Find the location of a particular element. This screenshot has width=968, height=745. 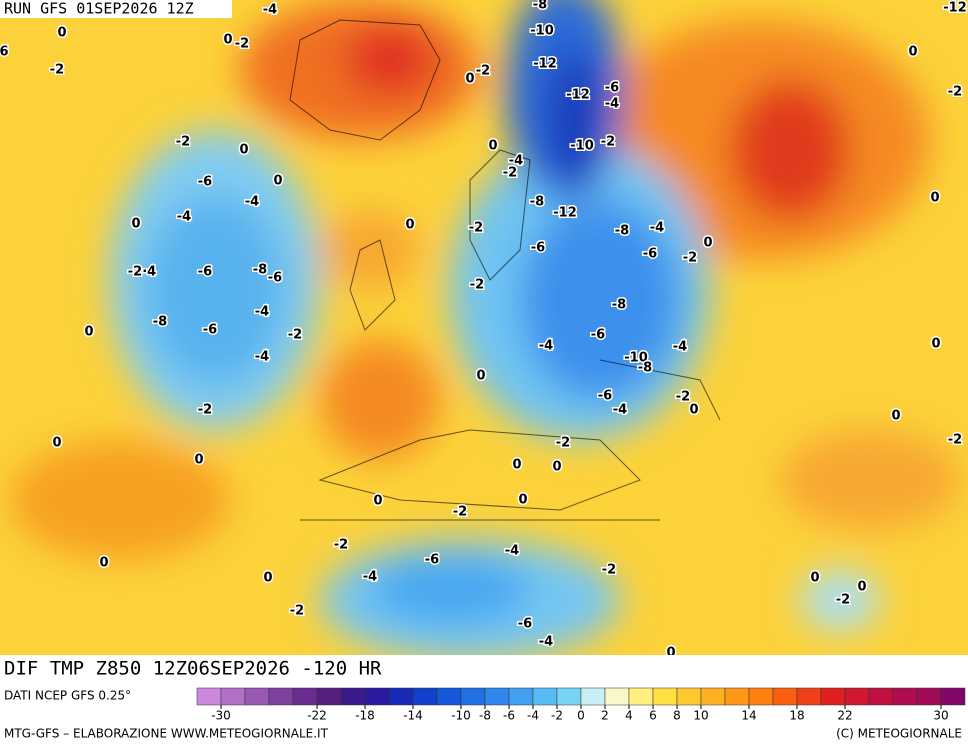

contour-label: -8 is located at coordinates (537, 202).